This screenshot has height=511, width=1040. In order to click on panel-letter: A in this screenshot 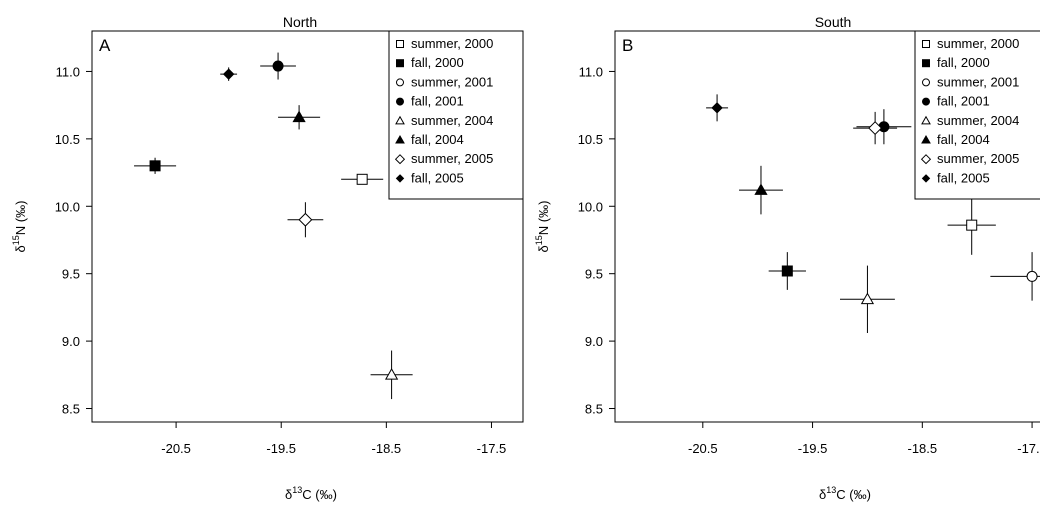, I will do `click(105, 45)`.